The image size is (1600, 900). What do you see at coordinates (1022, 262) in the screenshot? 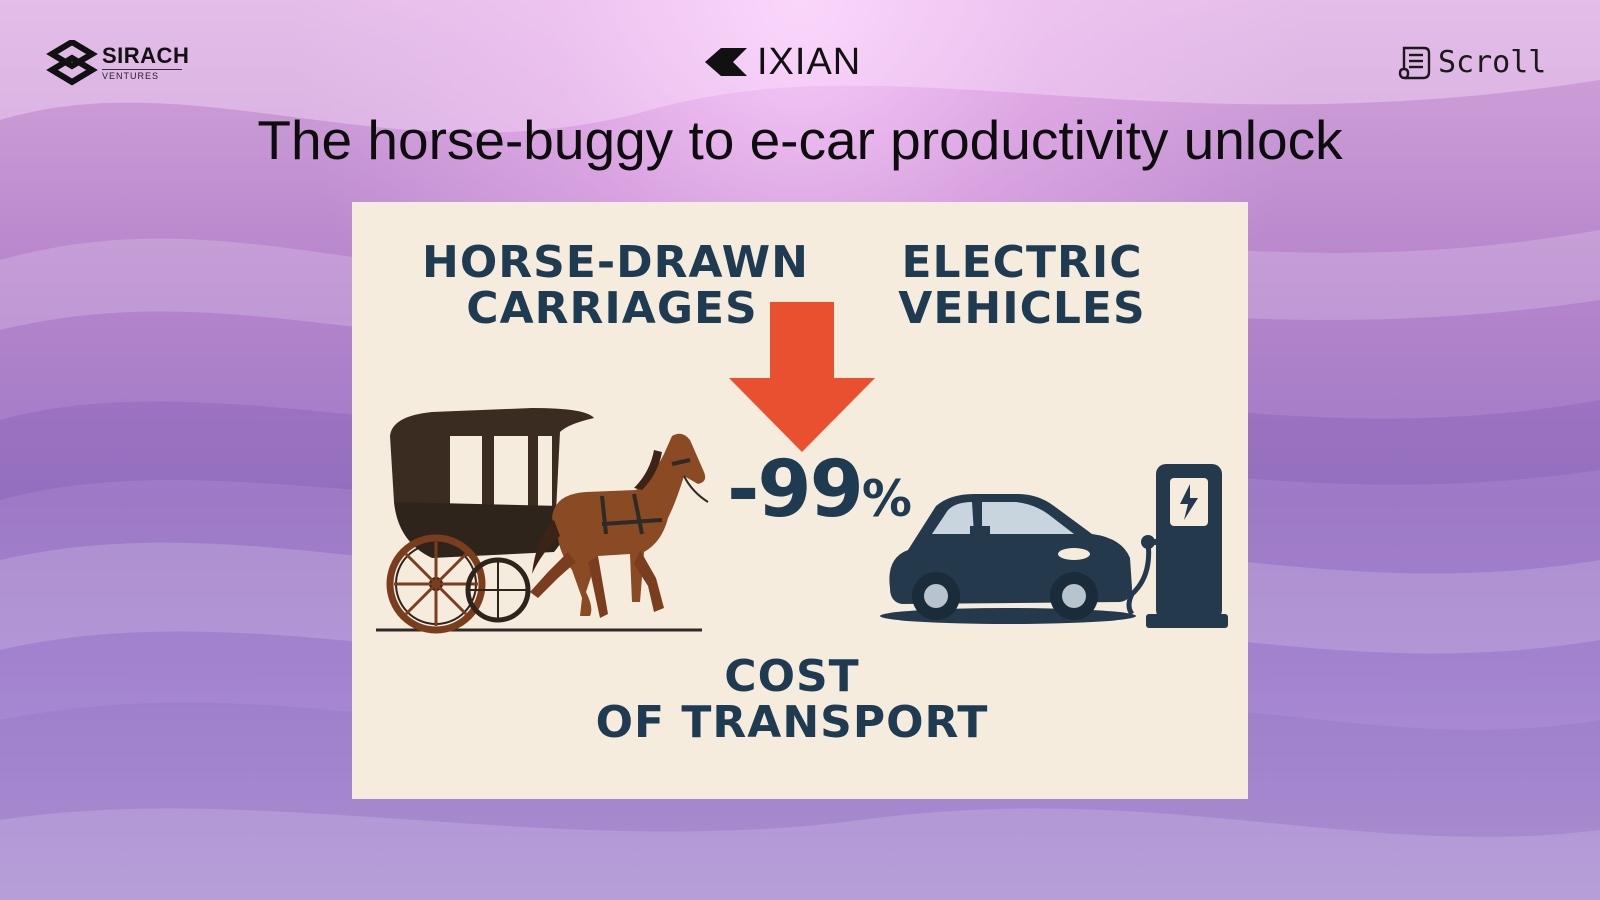
I see `ev-label-line1: ELECTRIC` at bounding box center [1022, 262].